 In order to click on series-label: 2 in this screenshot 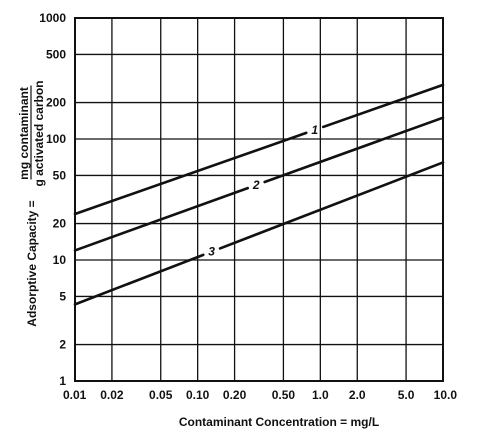, I will do `click(256, 185)`.